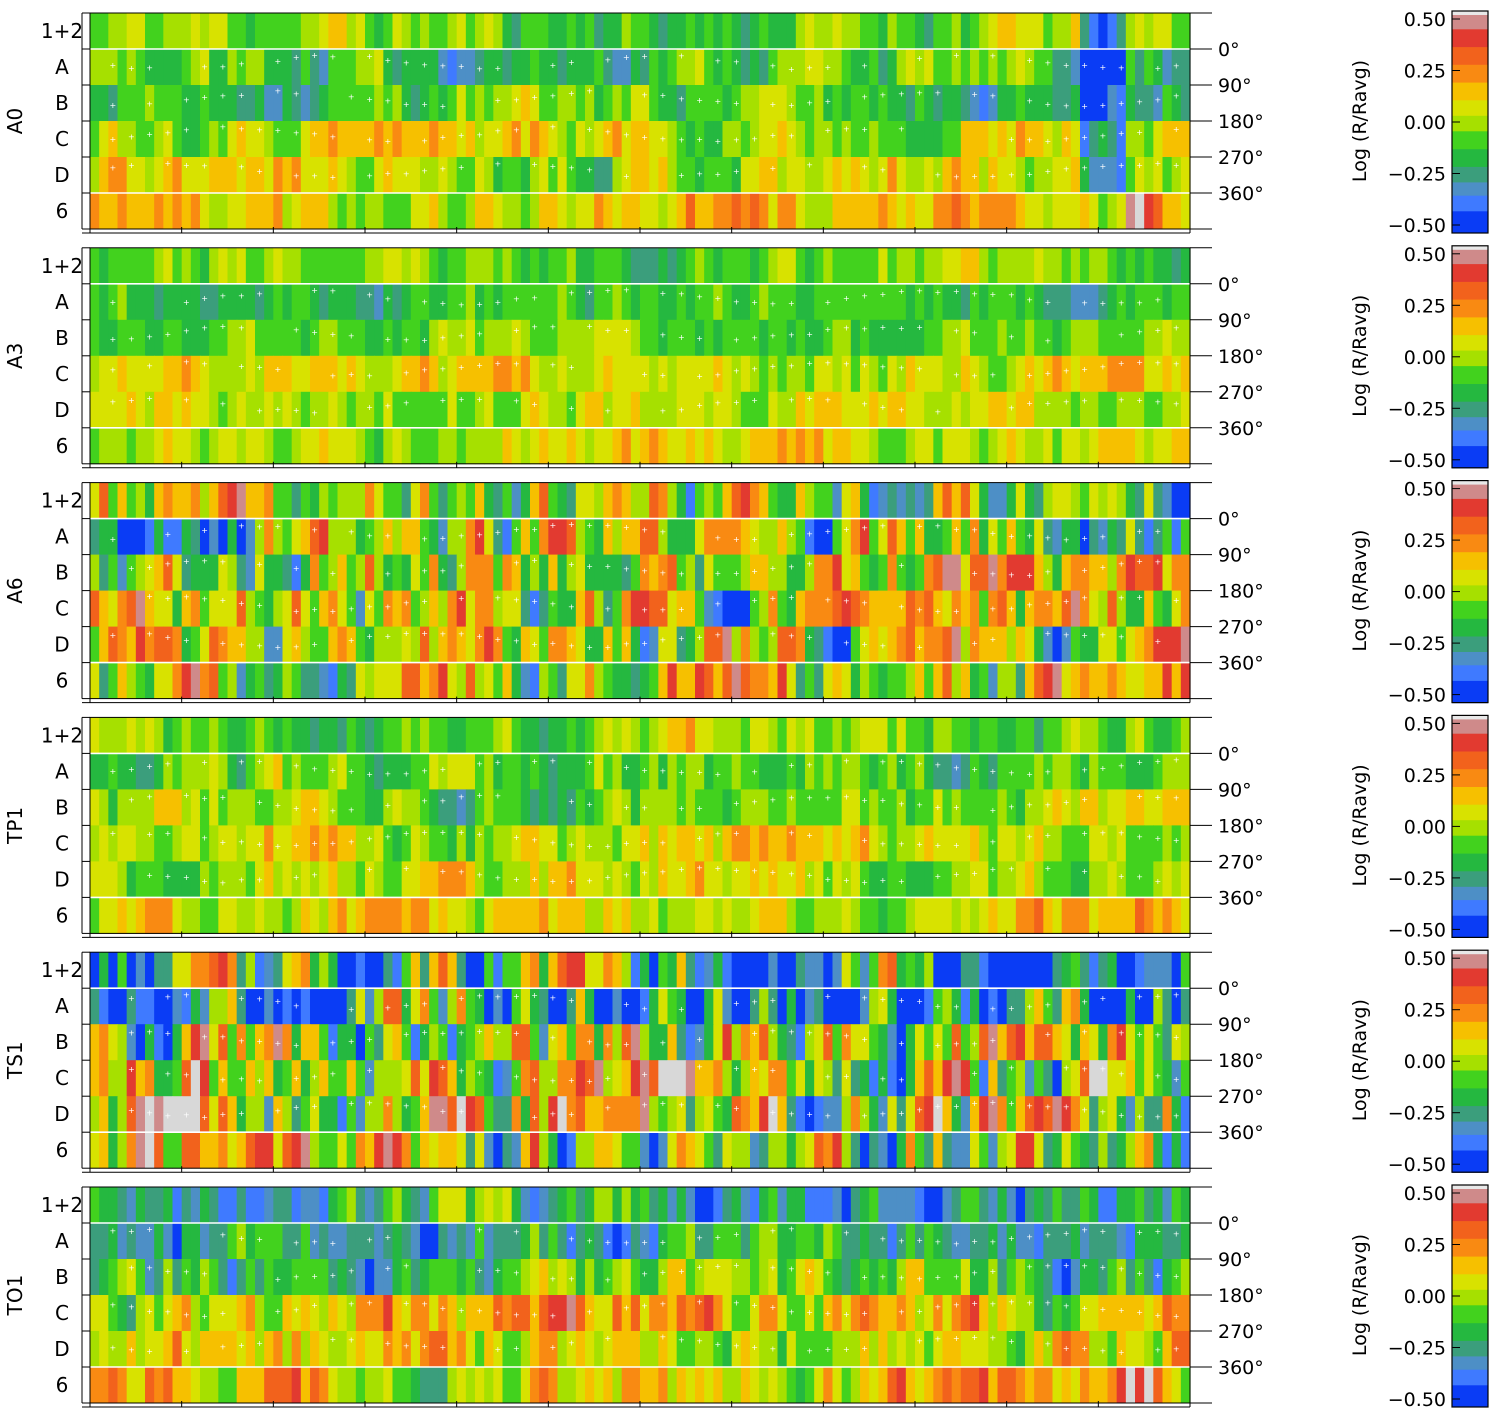 This screenshot has width=1494, height=1416. Describe the element at coordinates (1417, 461) in the screenshot. I see `colorbar-tick-label: −0.50` at that location.